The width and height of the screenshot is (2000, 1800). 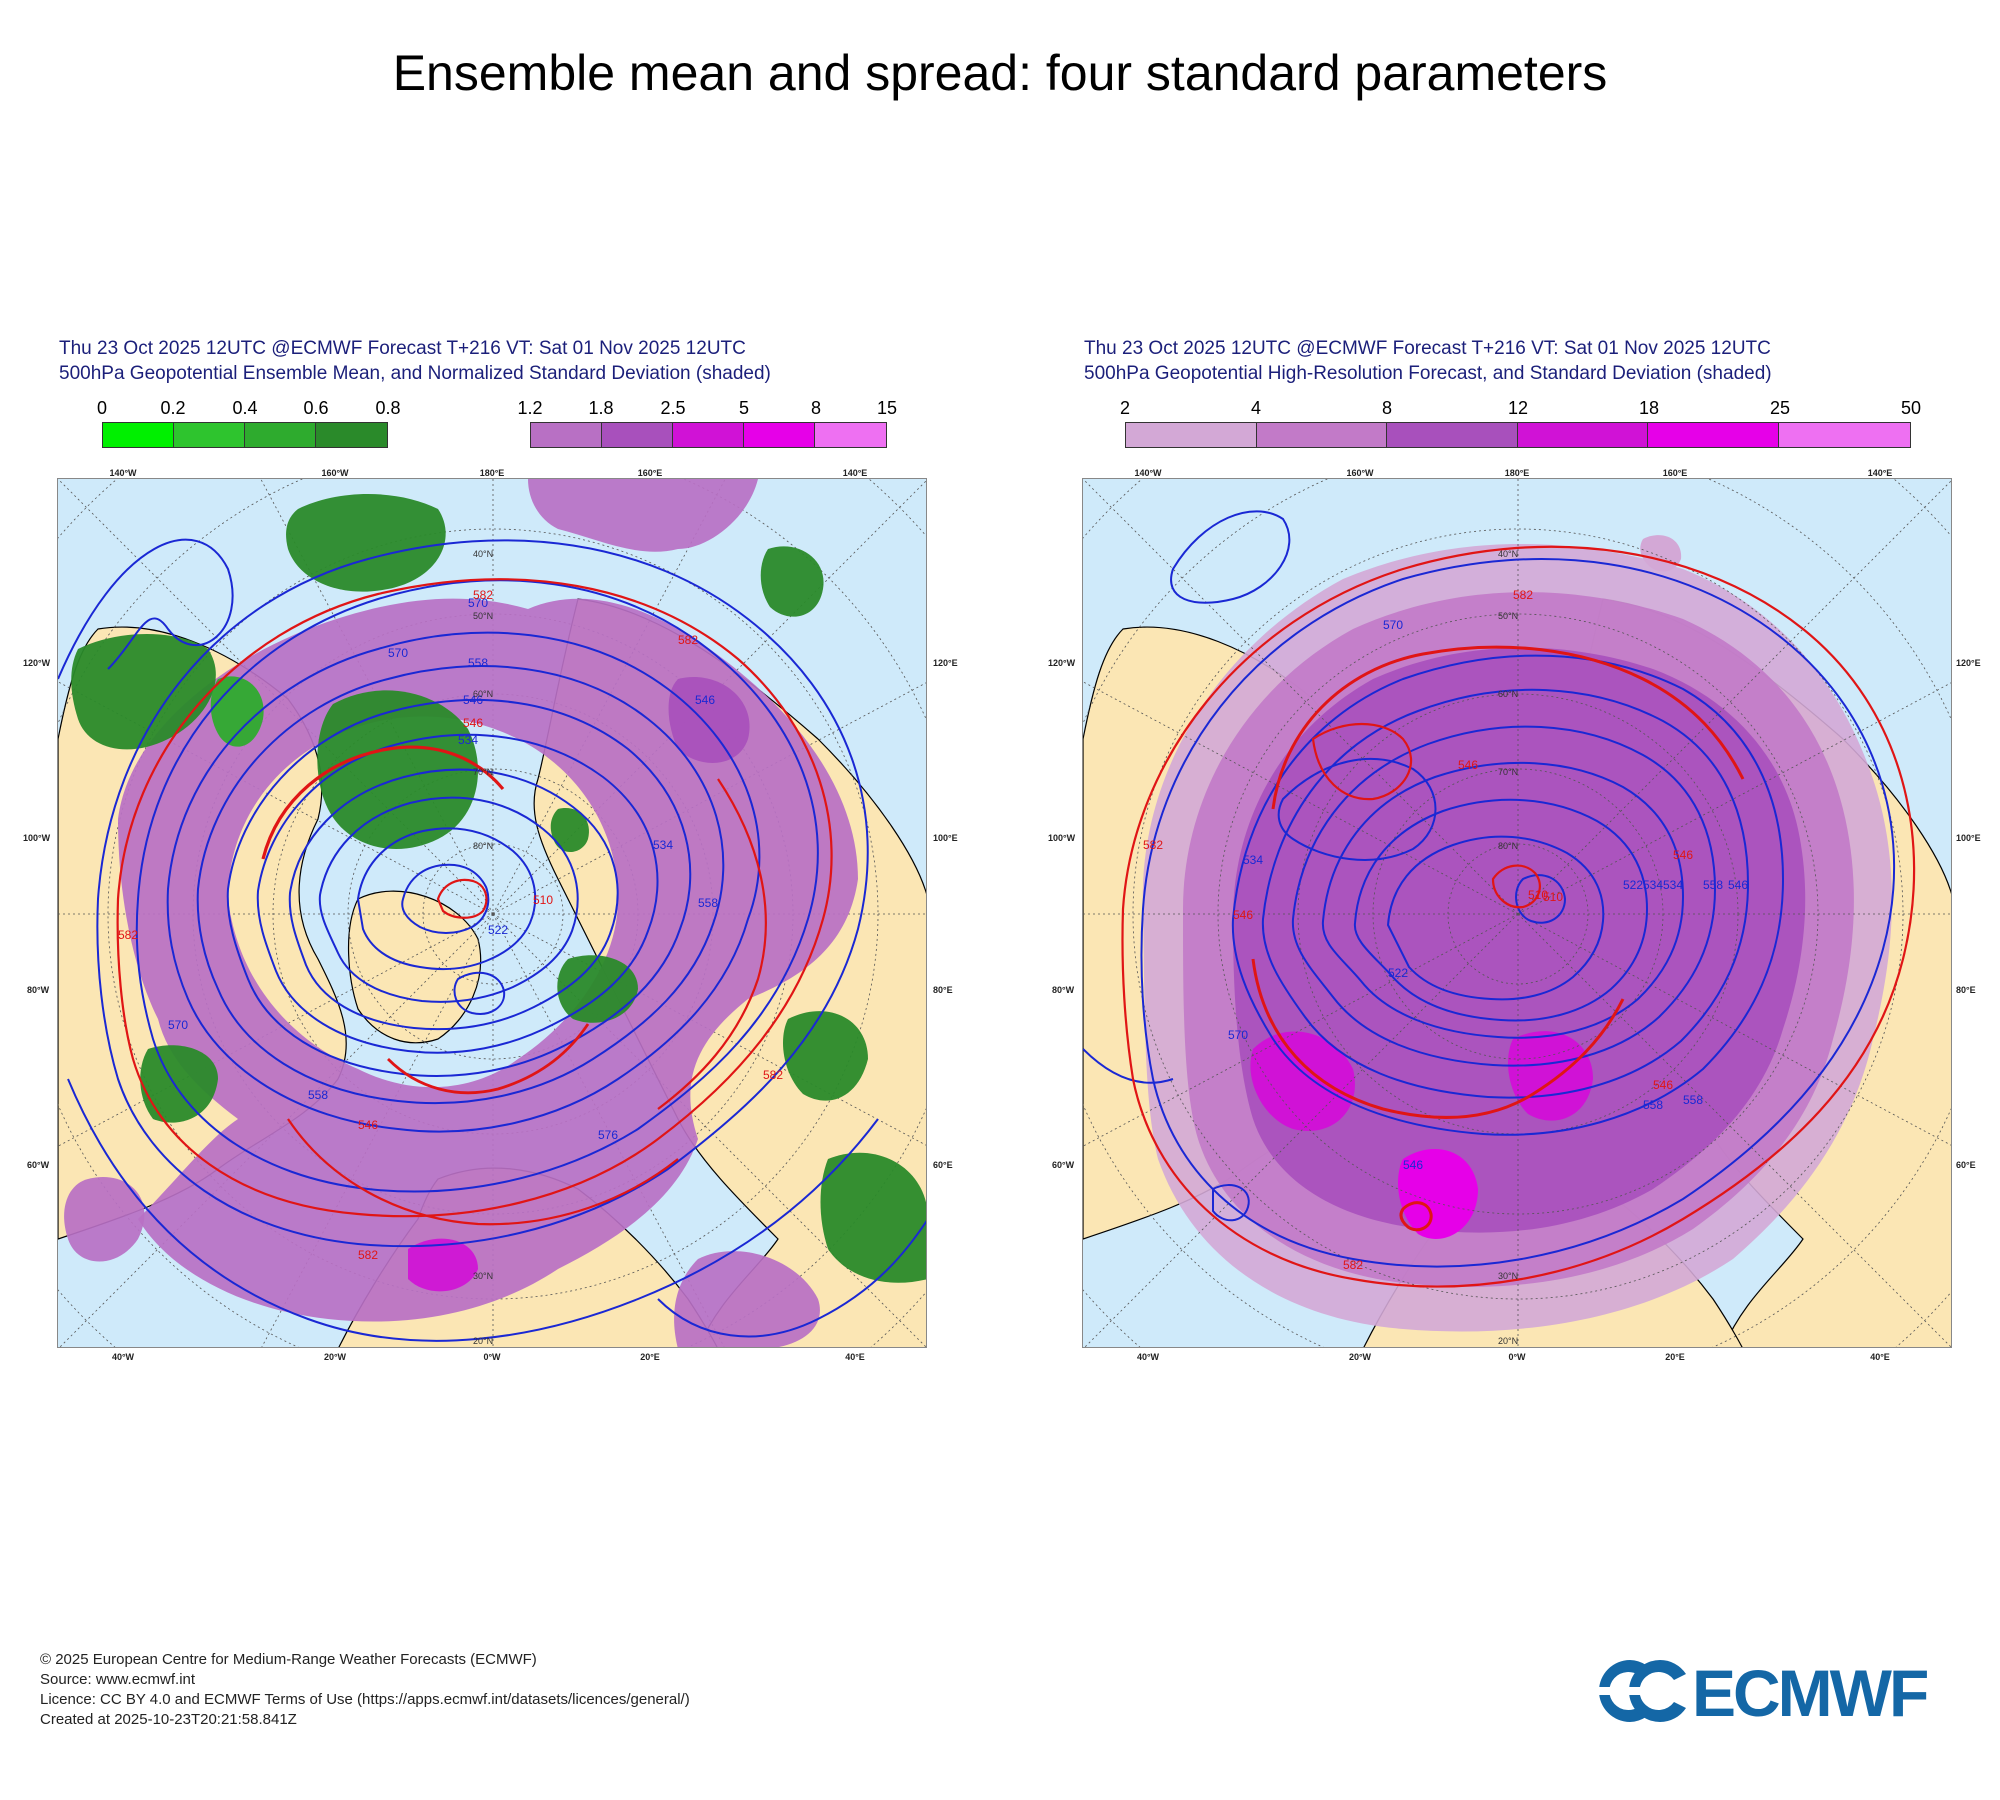 I want to click on colorbar-tick: 8, so click(x=816, y=408).